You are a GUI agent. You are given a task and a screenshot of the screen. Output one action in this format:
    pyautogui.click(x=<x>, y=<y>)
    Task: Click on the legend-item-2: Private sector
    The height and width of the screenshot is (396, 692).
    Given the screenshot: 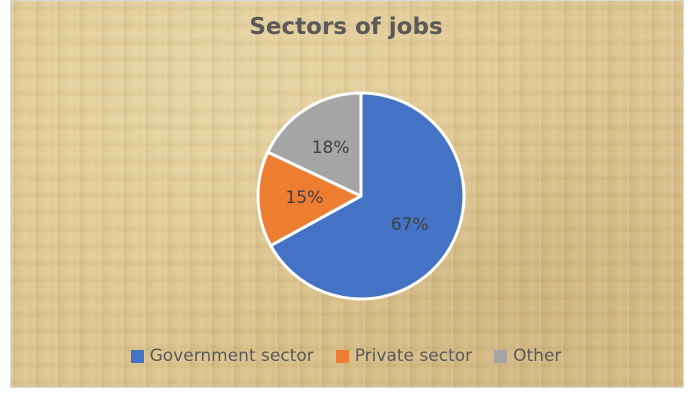 What is the action you would take?
    pyautogui.click(x=404, y=356)
    